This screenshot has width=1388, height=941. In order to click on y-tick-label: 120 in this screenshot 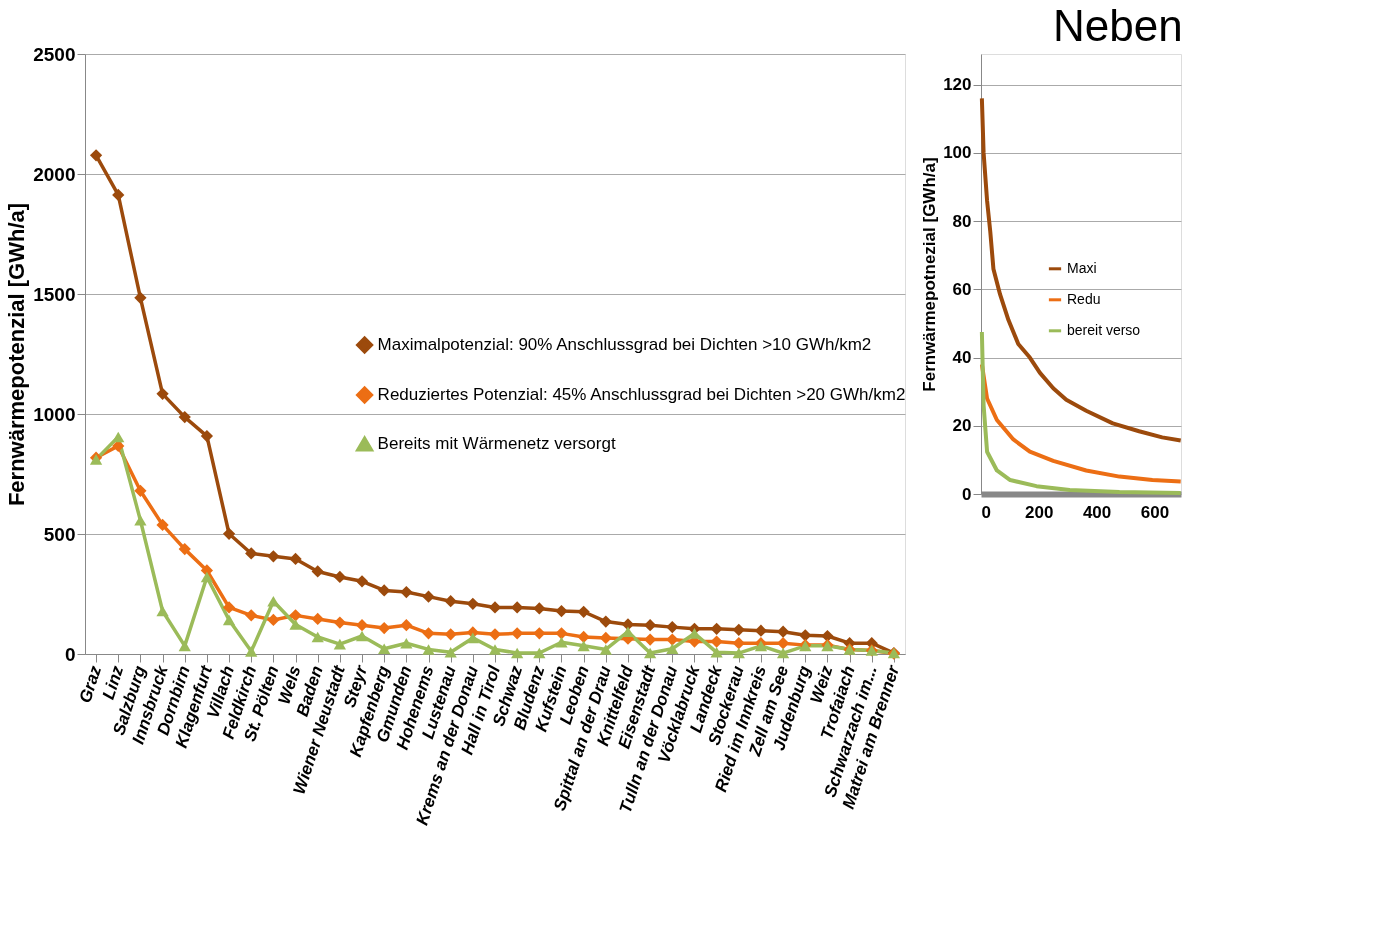, I will do `click(957, 85)`.